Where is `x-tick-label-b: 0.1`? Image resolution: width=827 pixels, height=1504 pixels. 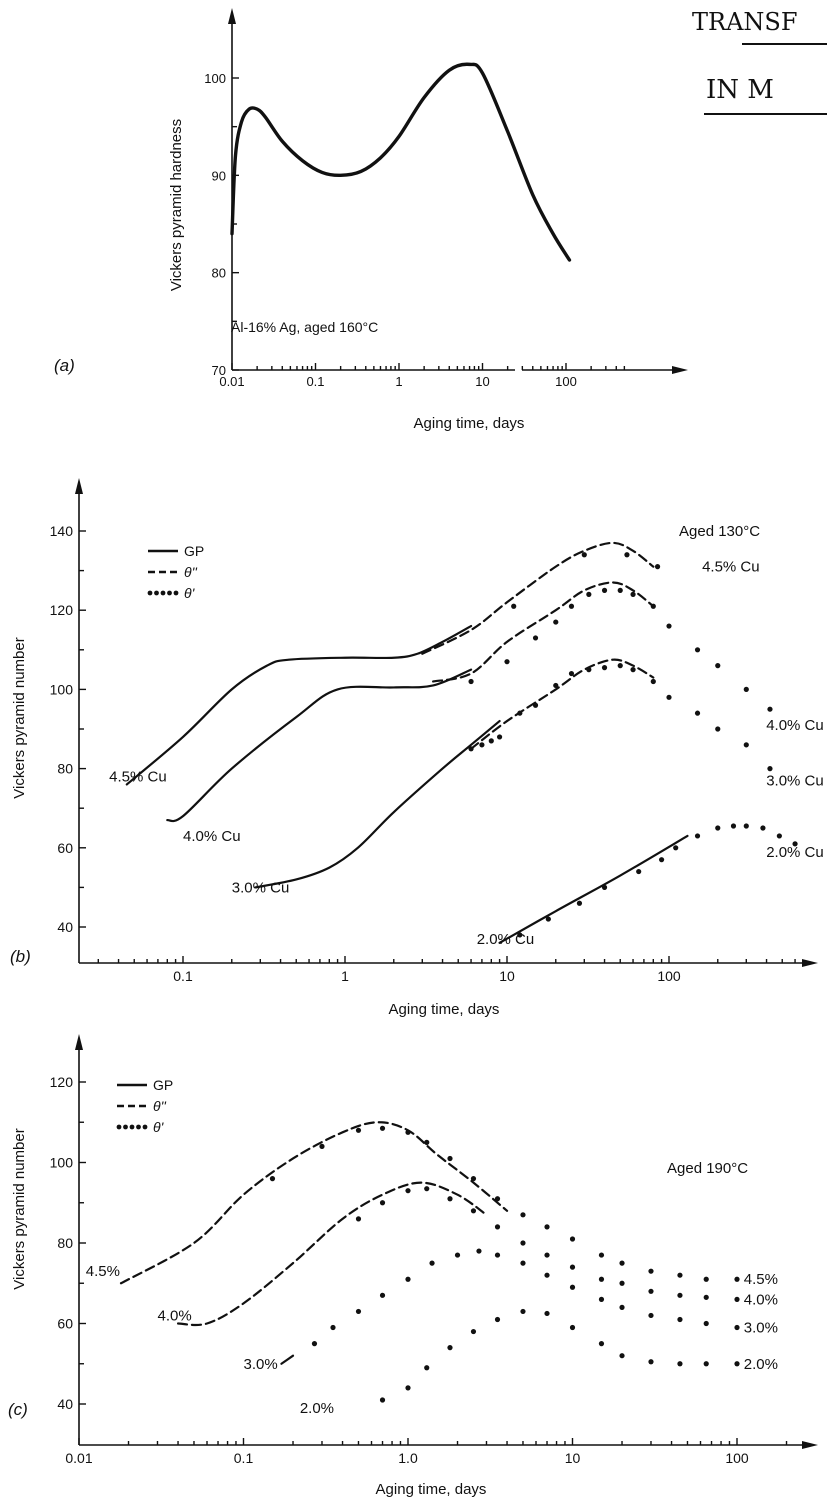 x-tick-label-b: 0.1 is located at coordinates (183, 976).